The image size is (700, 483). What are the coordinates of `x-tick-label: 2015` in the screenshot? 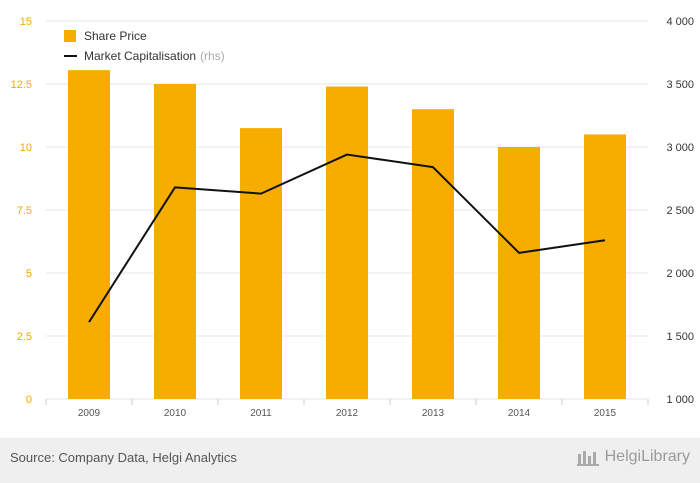 It's located at (605, 413).